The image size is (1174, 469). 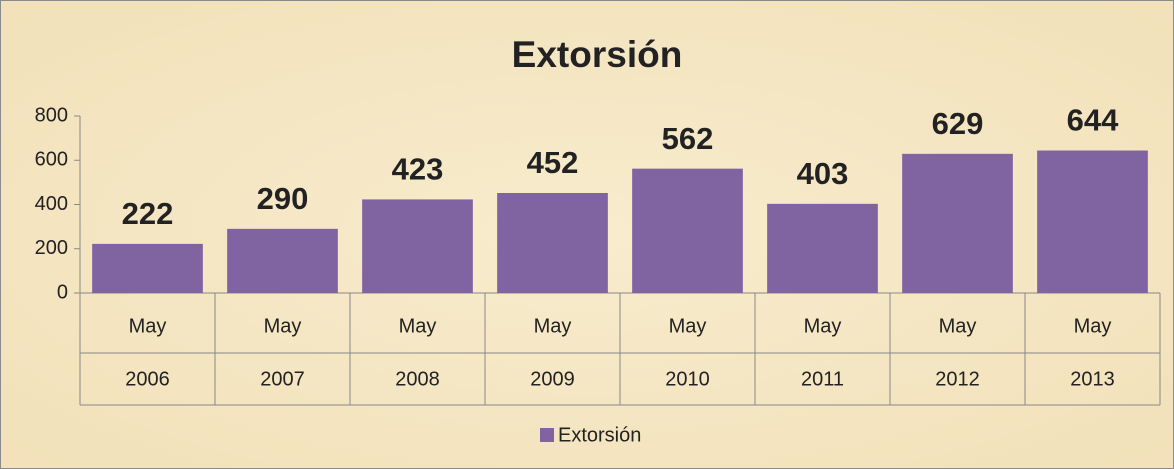 What do you see at coordinates (417, 379) in the screenshot?
I see `x-tick-label: 2008` at bounding box center [417, 379].